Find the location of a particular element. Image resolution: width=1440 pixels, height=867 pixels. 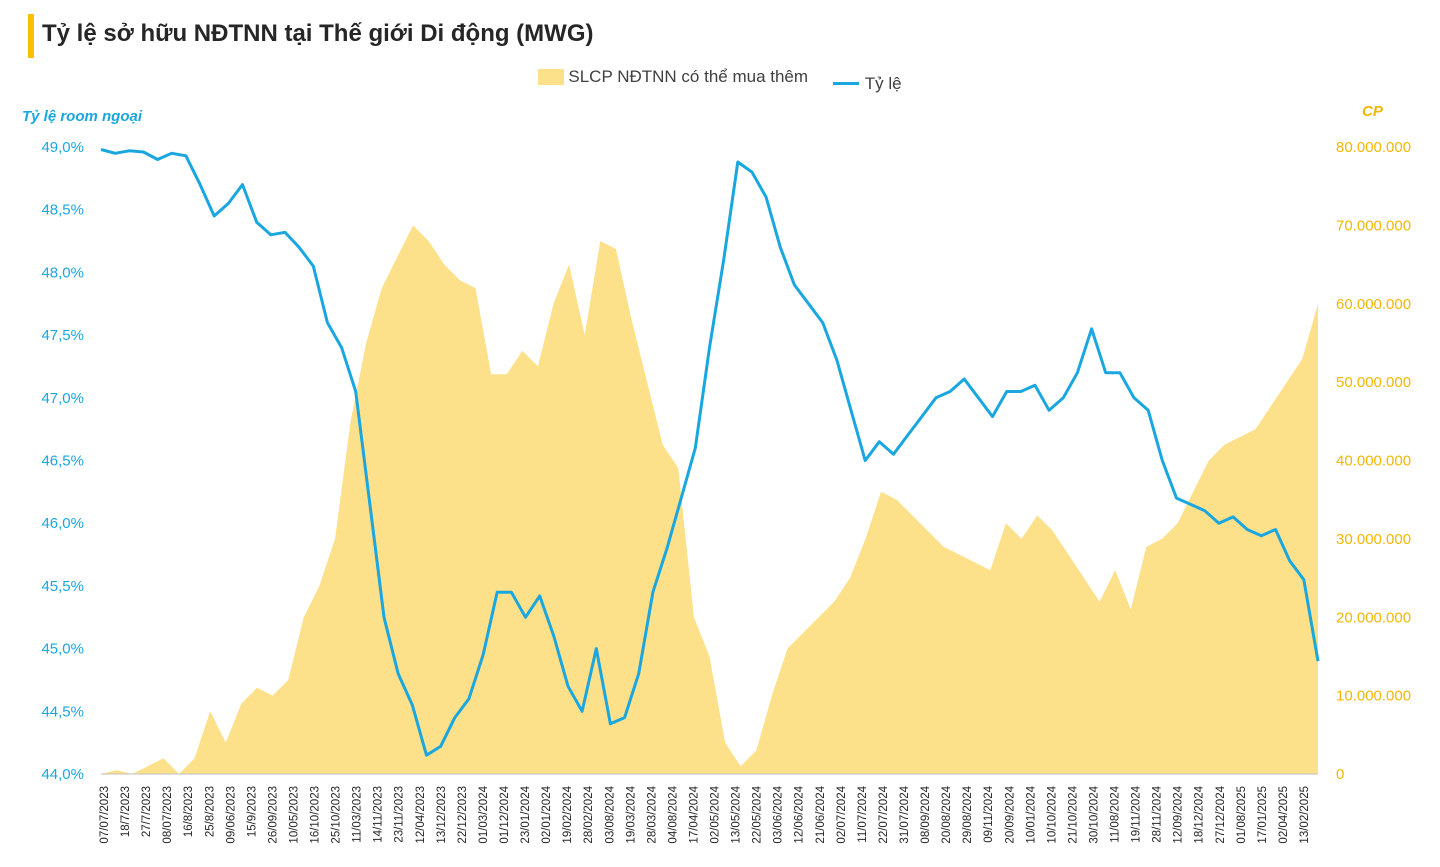

left-tick-label: 44,0% is located at coordinates (62, 774).